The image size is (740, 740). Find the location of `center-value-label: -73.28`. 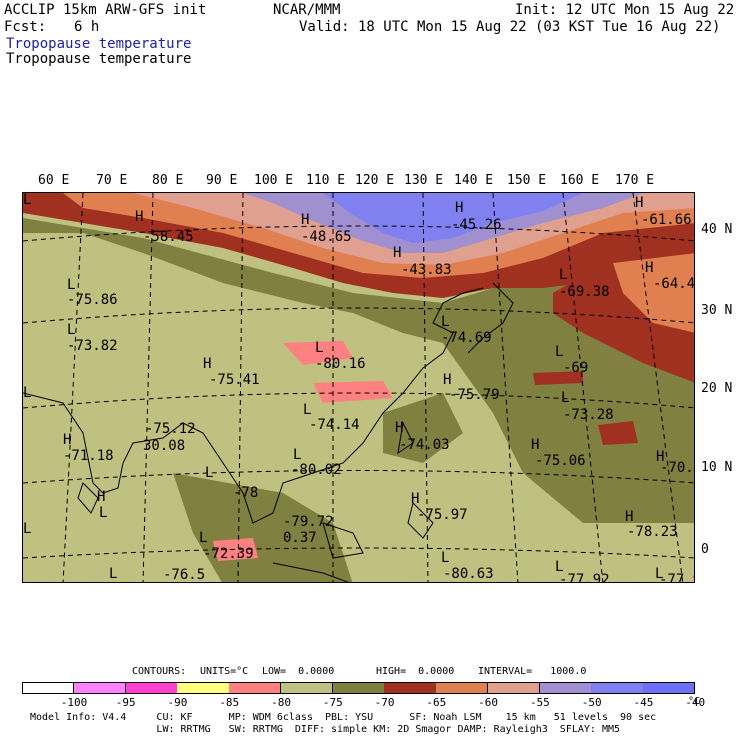

center-value-label: -73.28 is located at coordinates (588, 415).